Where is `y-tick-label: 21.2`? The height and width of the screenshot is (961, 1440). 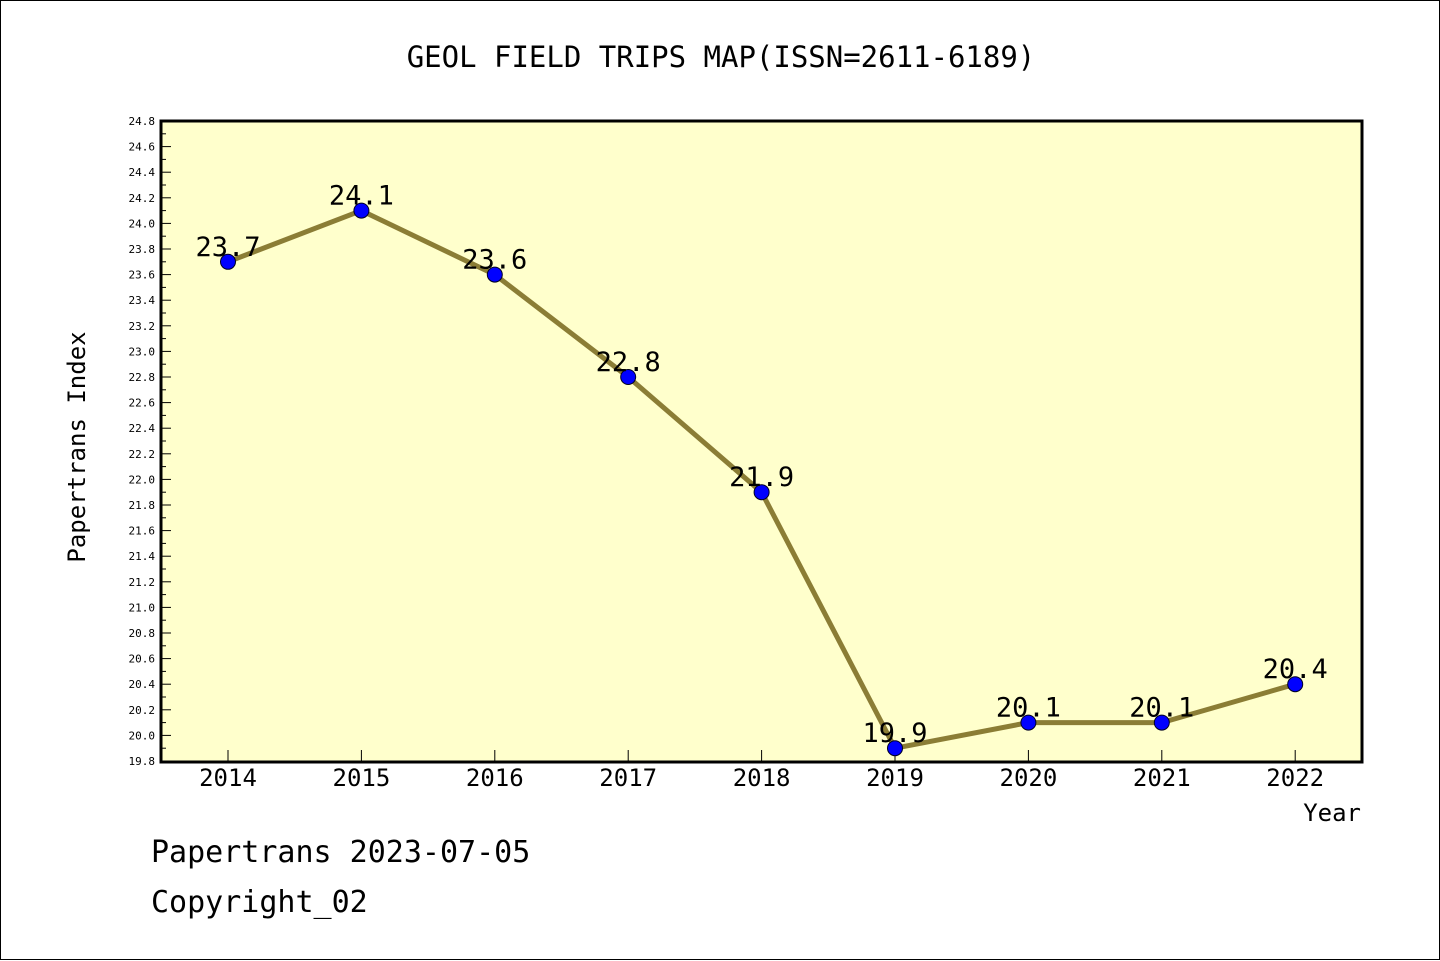 y-tick-label: 21.2 is located at coordinates (142, 582).